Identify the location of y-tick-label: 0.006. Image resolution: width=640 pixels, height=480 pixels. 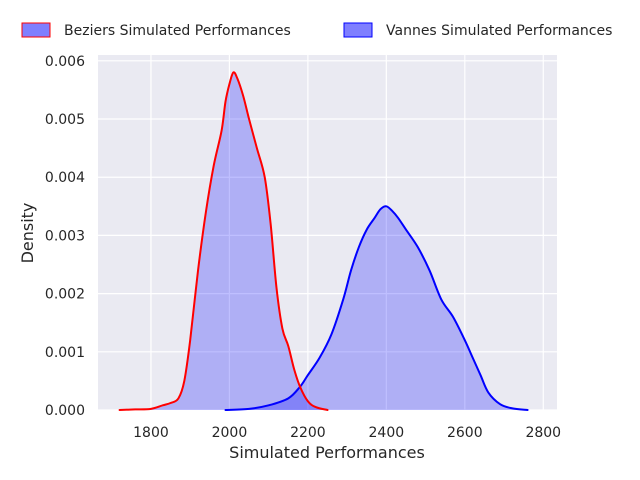
(65, 62).